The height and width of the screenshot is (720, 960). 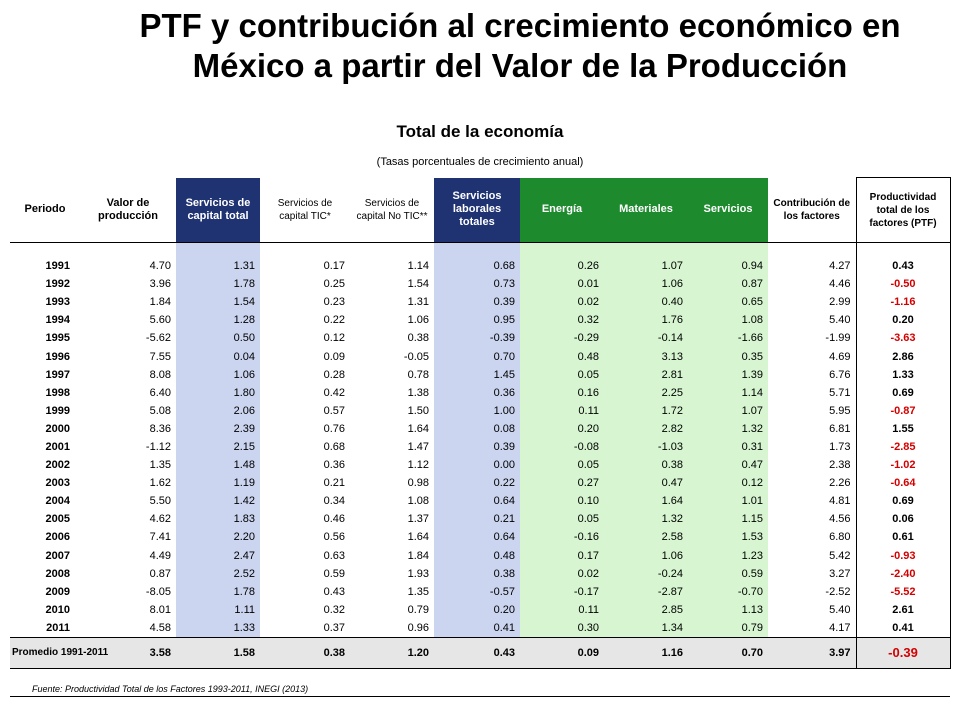 What do you see at coordinates (903, 555) in the screenshot?
I see `cell-ptf: -0.93` at bounding box center [903, 555].